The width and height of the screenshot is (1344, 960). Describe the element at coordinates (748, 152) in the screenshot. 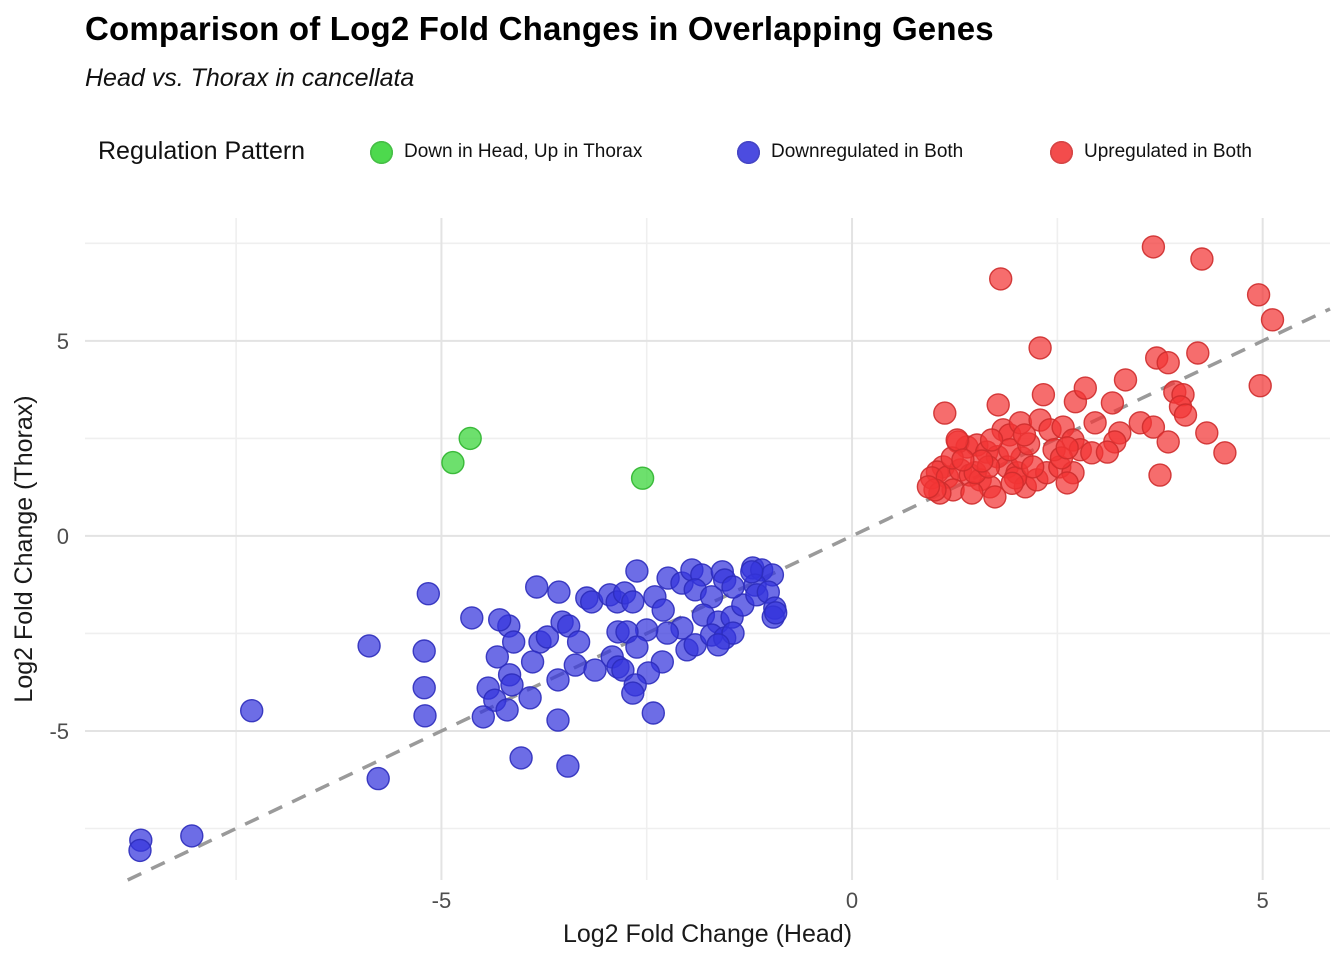

I see `legend-dot-blue-icon` at that location.